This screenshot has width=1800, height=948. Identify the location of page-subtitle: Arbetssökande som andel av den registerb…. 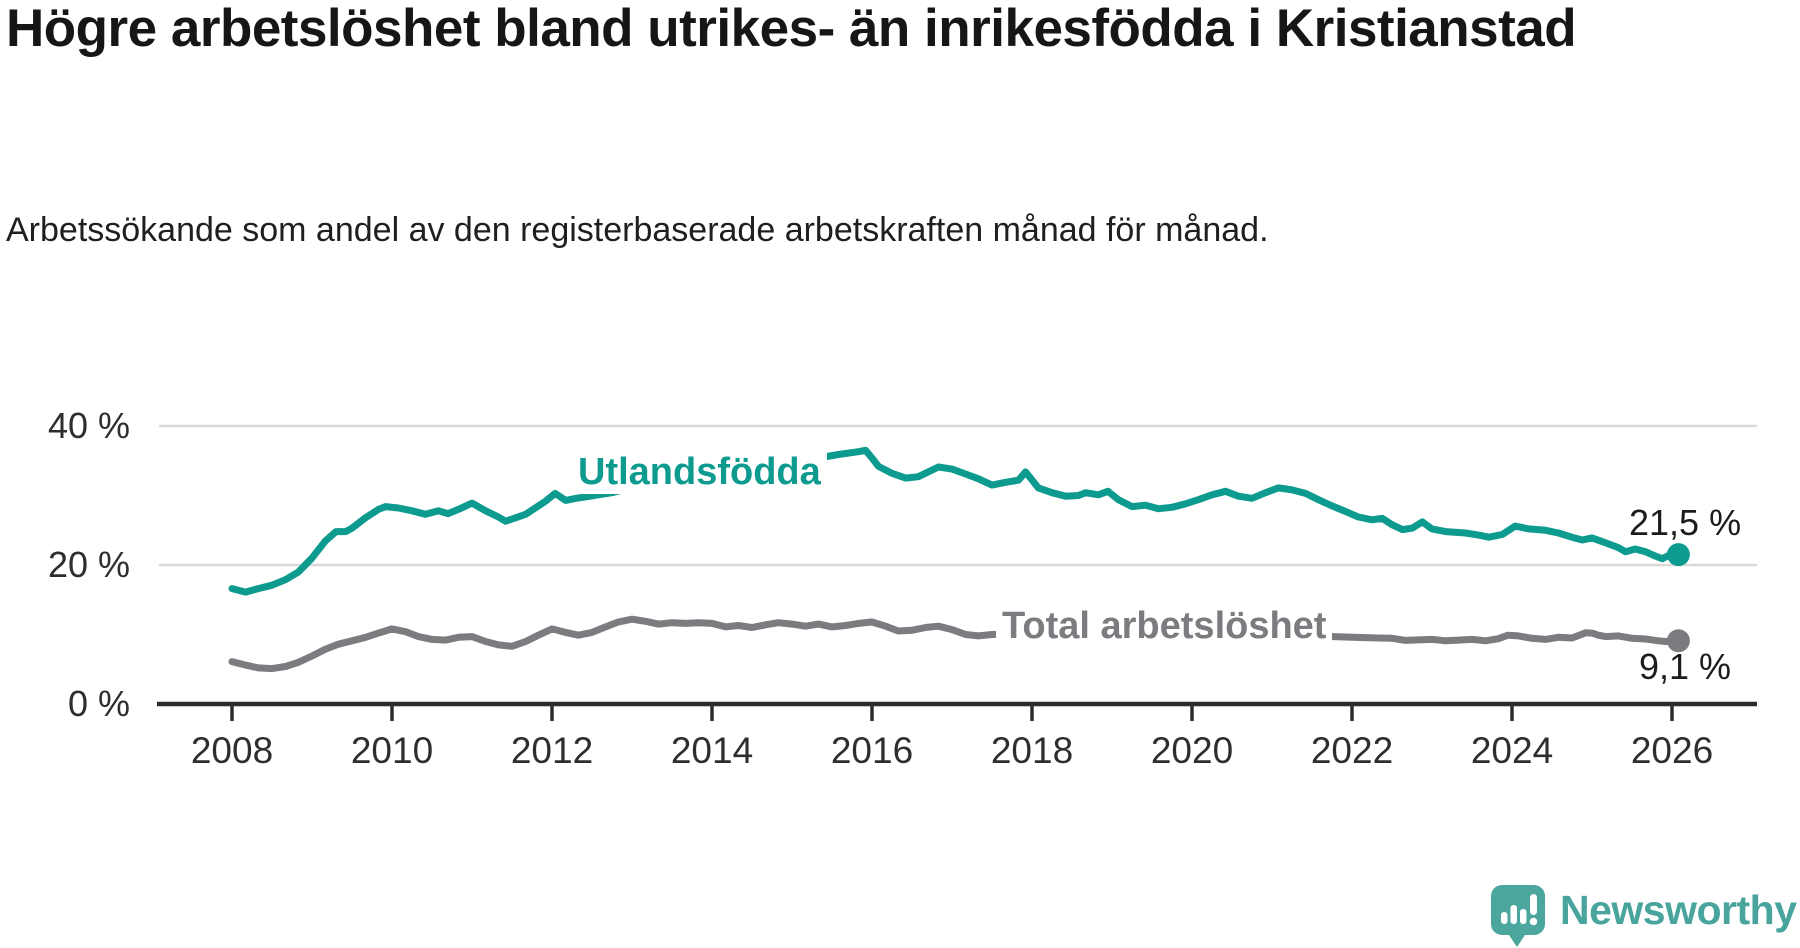
(637, 230).